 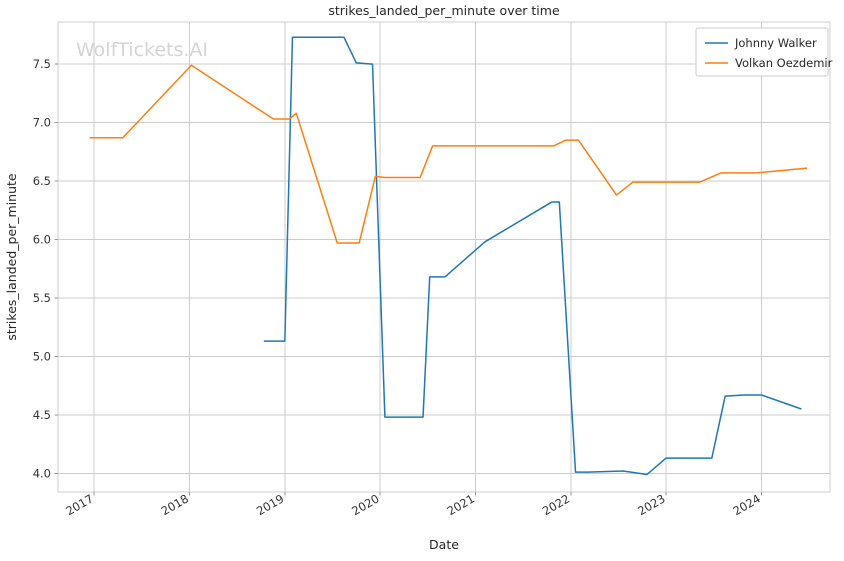 I want to click on legend-box, so click(x=762, y=52).